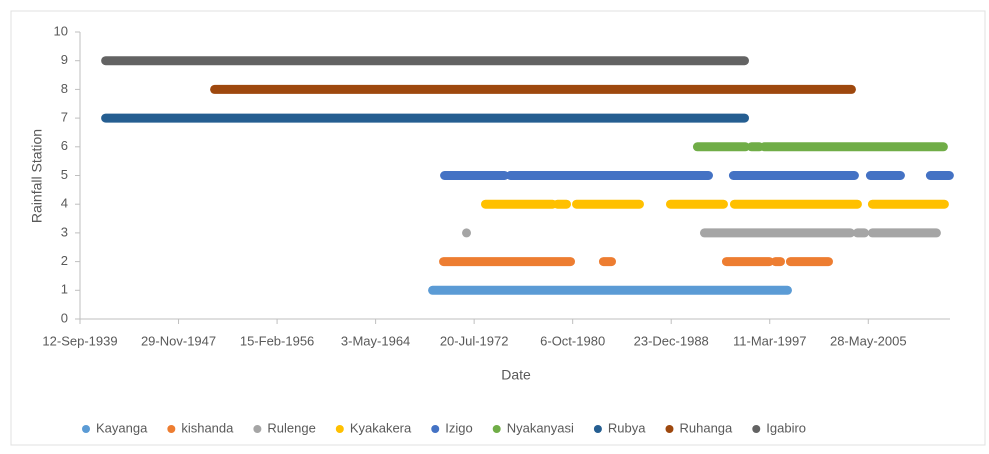 The height and width of the screenshot is (454, 989). I want to click on y-tick-label: 2, so click(64, 260).